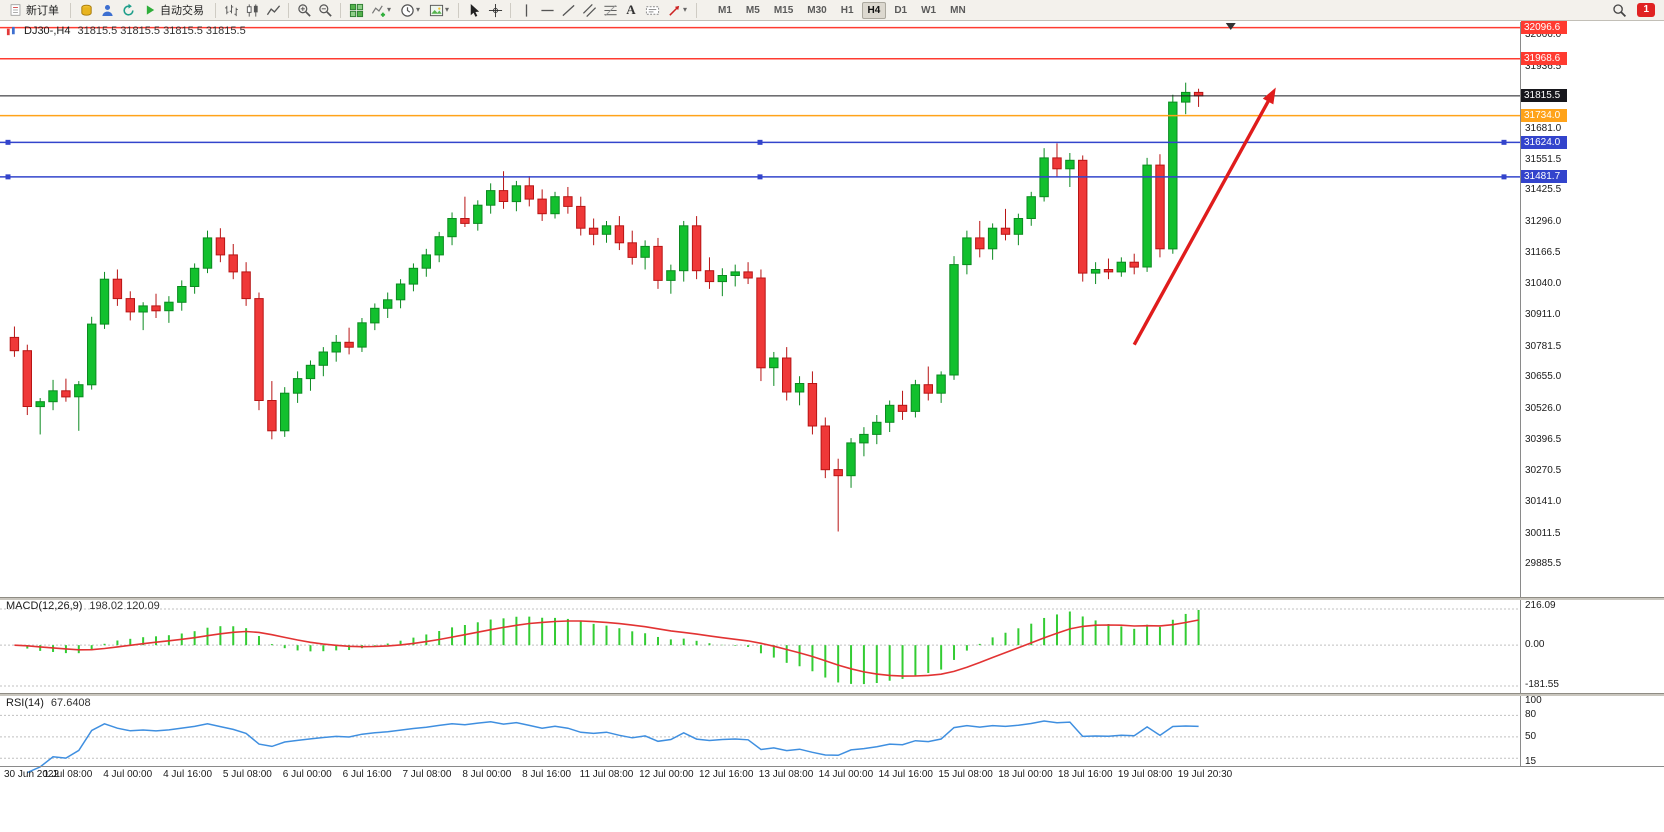 Image resolution: width=1664 pixels, height=832 pixels. Describe the element at coordinates (44, 606) in the screenshot. I see `macd-label: MACD(12,26,9)` at that location.